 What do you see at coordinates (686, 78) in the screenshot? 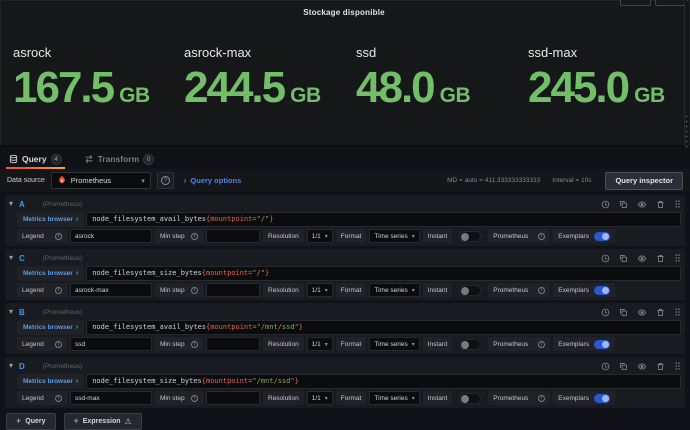
I see `pane-splitter` at bounding box center [686, 78].